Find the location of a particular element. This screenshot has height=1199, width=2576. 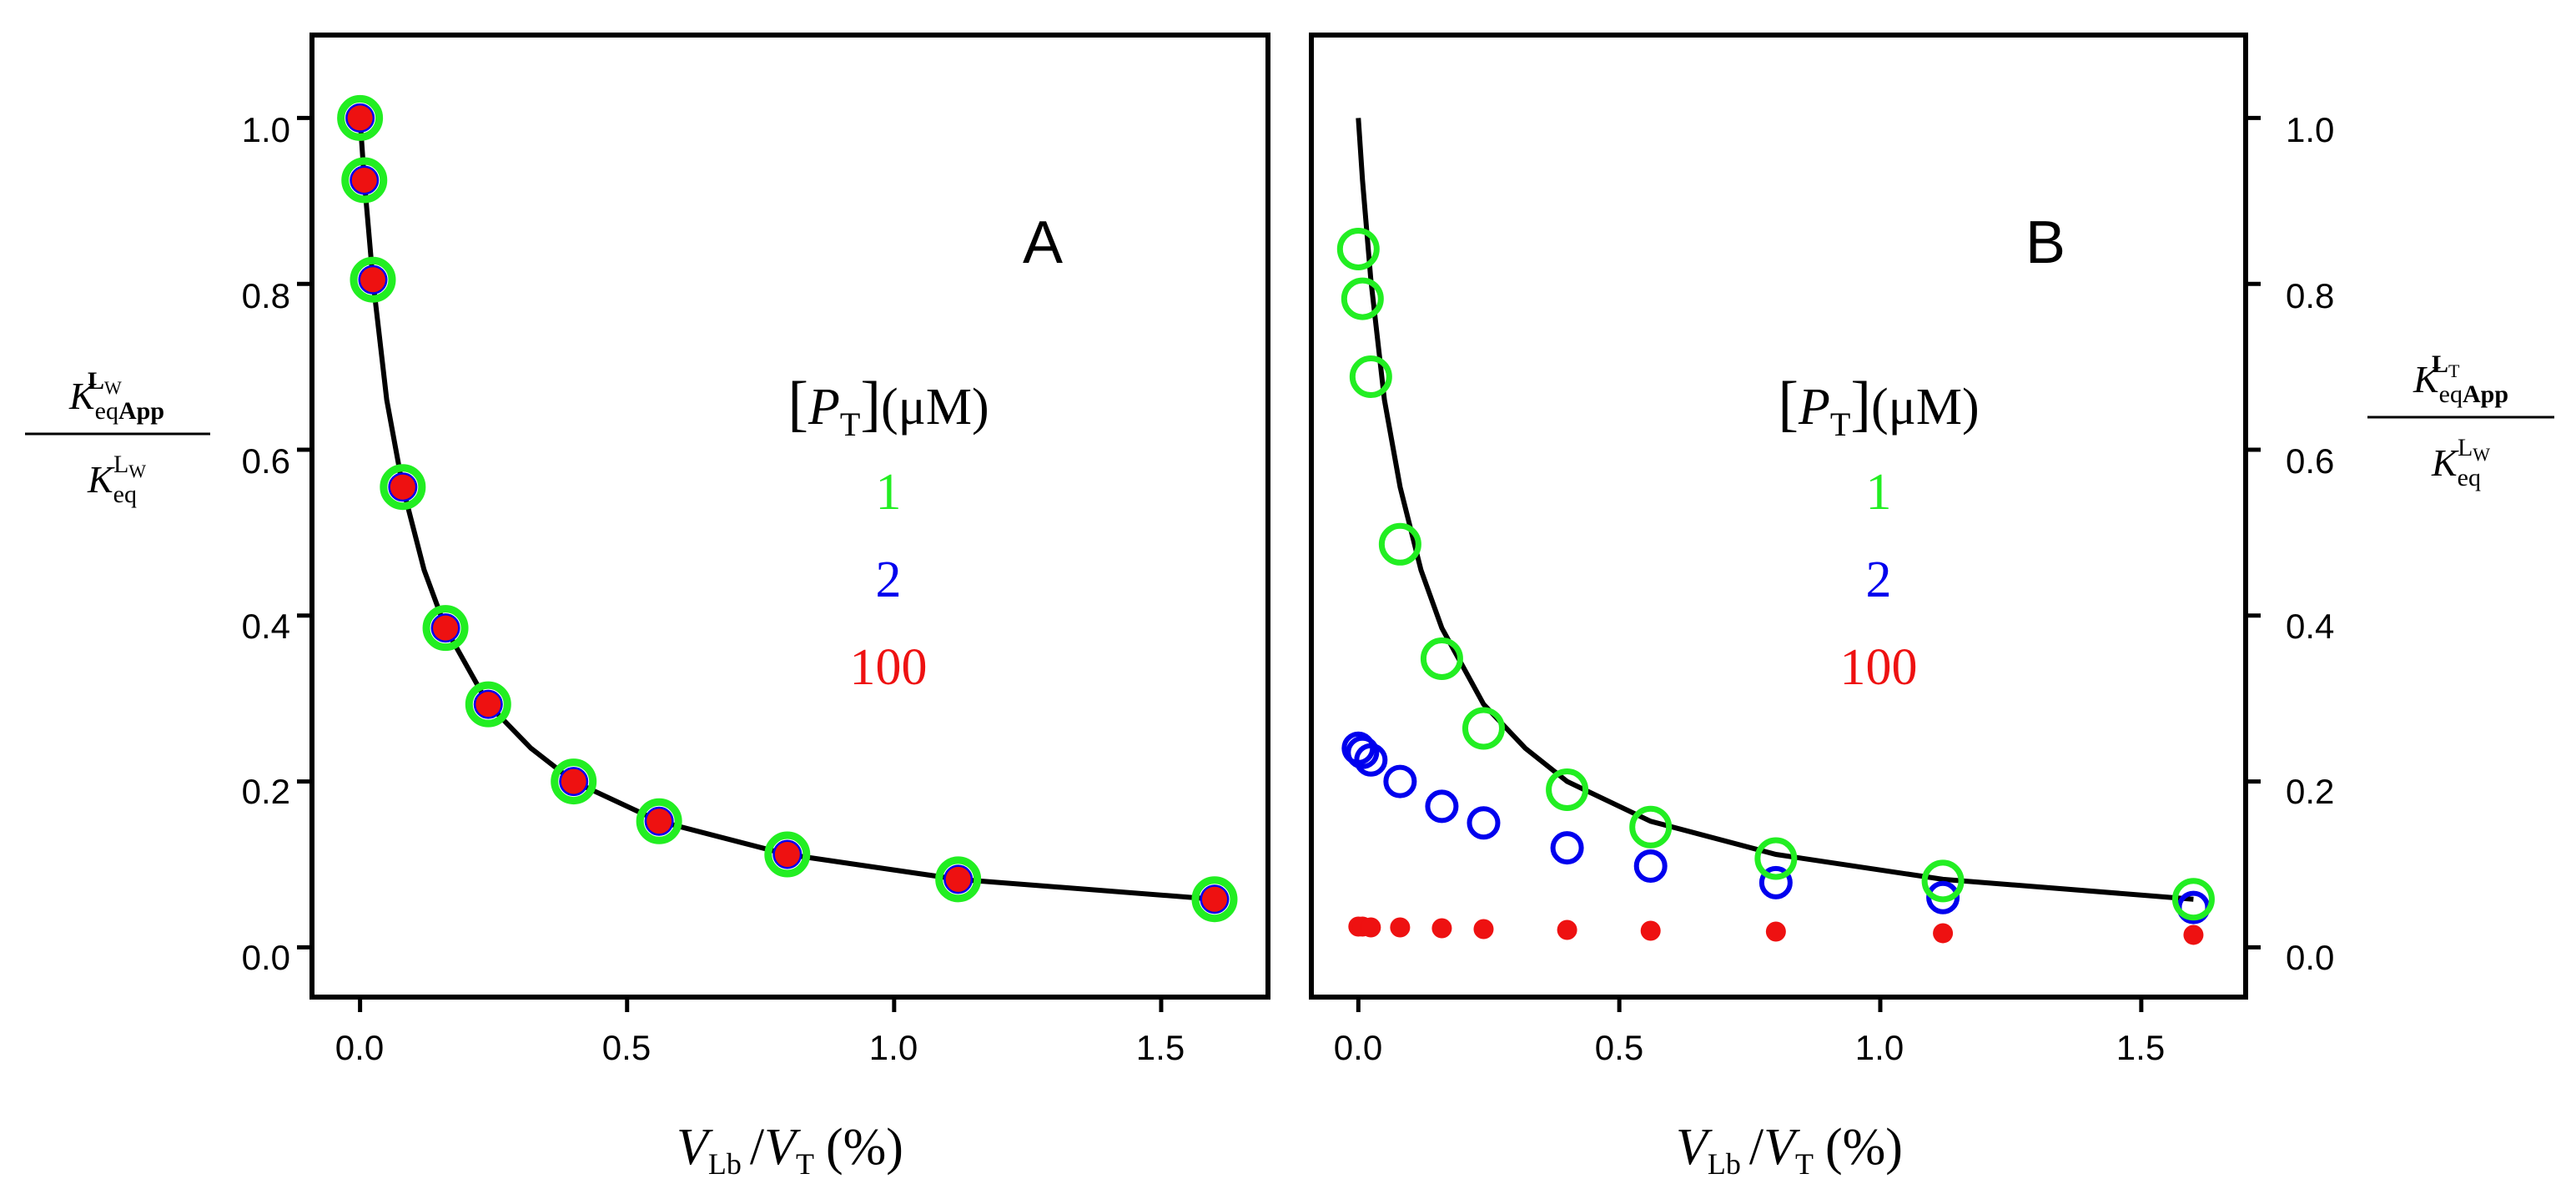

b-xtick-label: 0.5 is located at coordinates (1619, 1047).